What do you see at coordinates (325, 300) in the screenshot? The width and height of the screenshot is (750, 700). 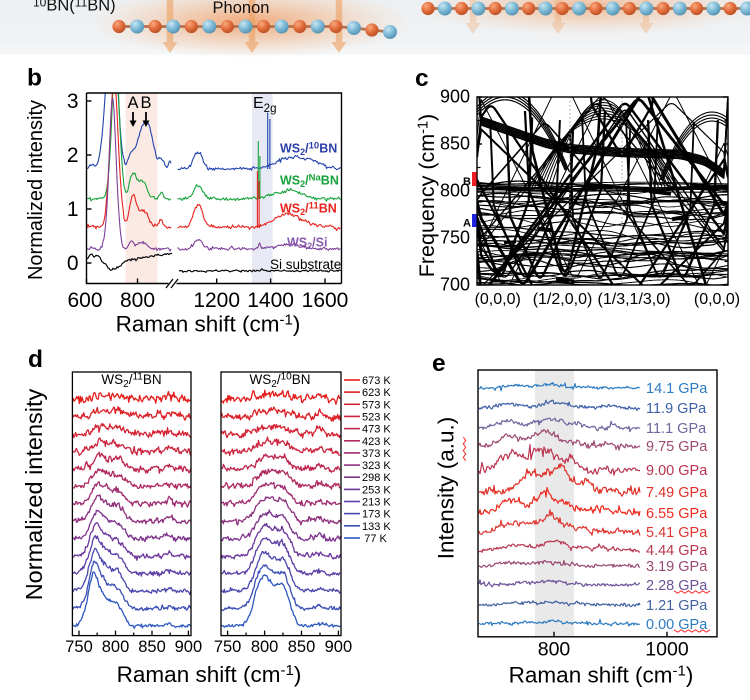 I see `svg-text: 1600` at bounding box center [325, 300].